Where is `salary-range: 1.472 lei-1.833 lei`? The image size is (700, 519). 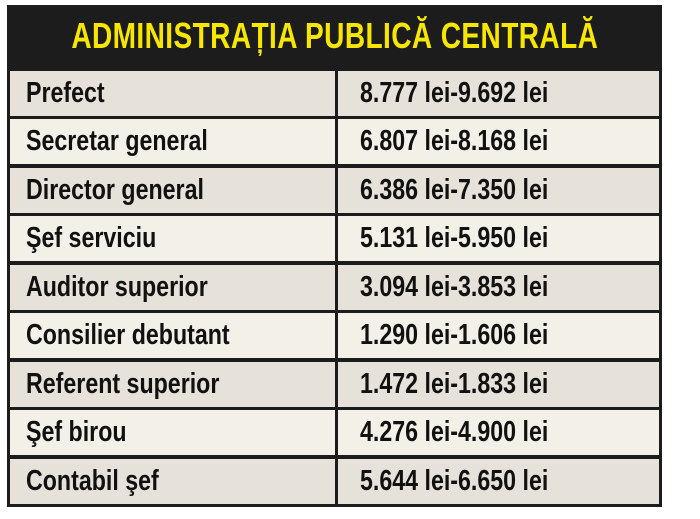
salary-range: 1.472 lei-1.833 lei is located at coordinates (454, 383).